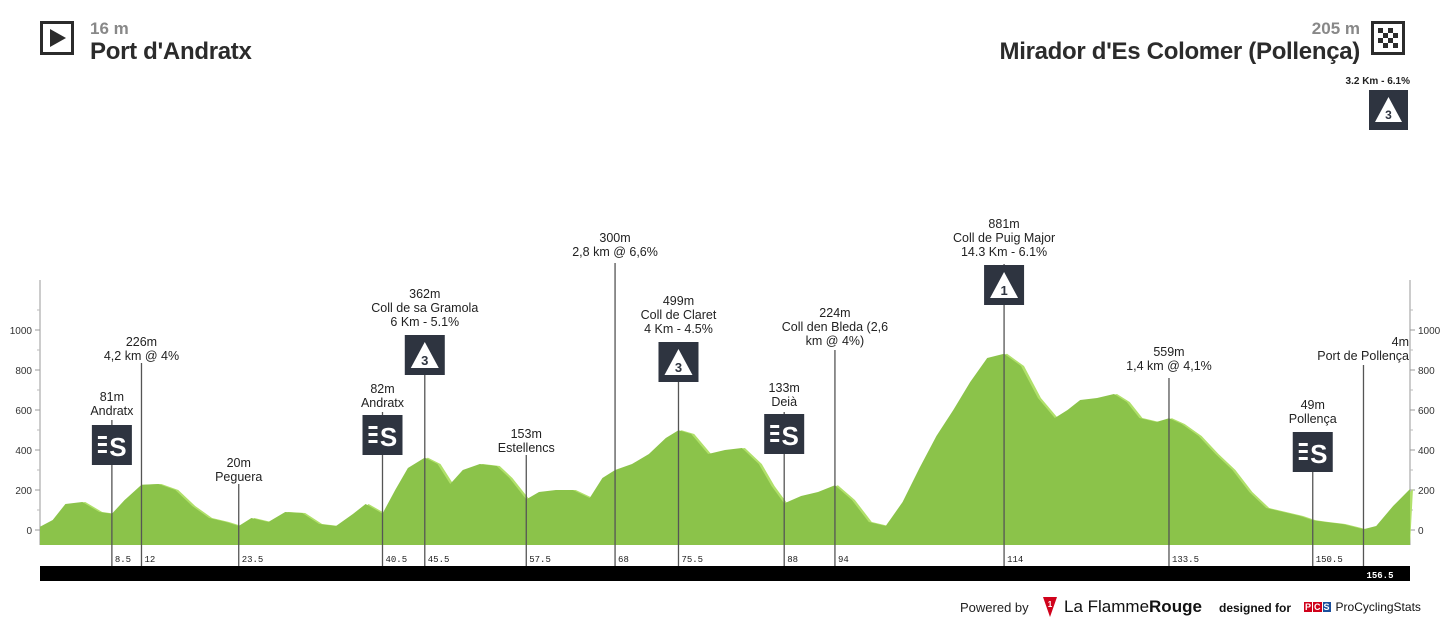 Image resolution: width=1450 pixels, height=625 pixels. Describe the element at coordinates (623, 560) in the screenshot. I see `x-tick-label: 68` at that location.